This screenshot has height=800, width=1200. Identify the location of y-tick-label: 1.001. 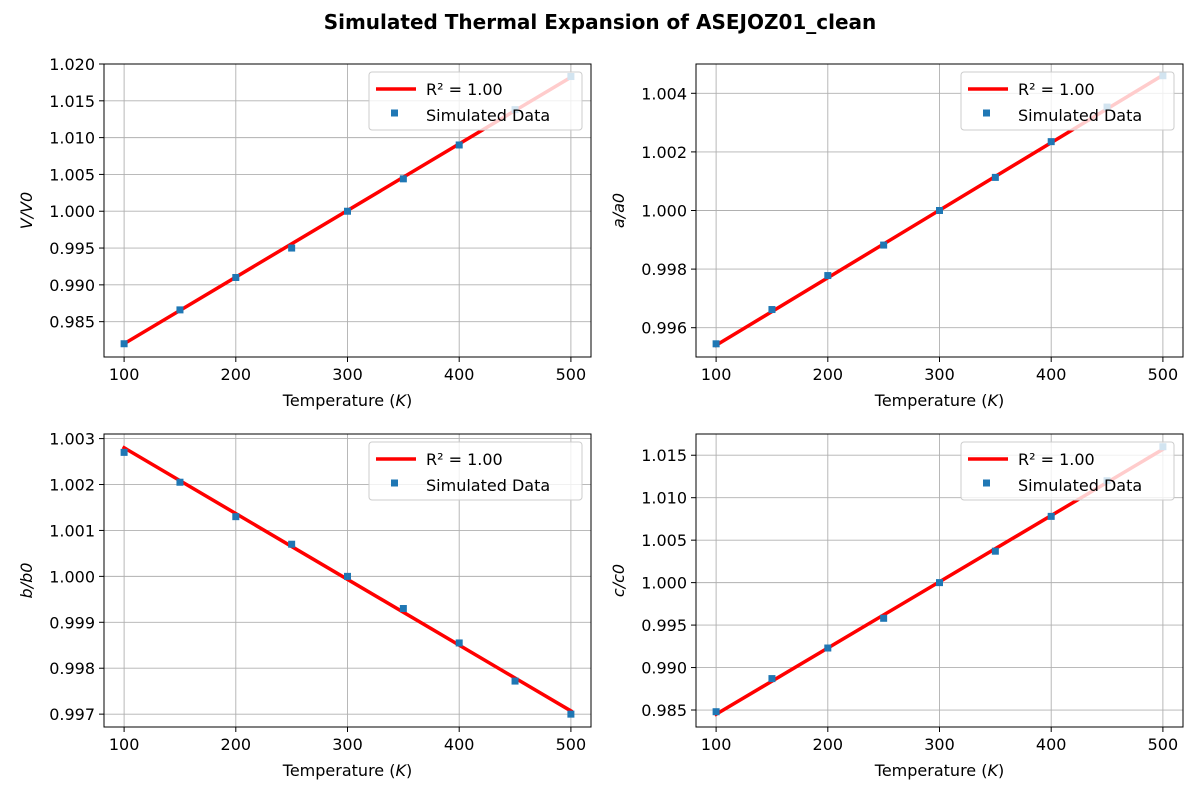
(72, 530).